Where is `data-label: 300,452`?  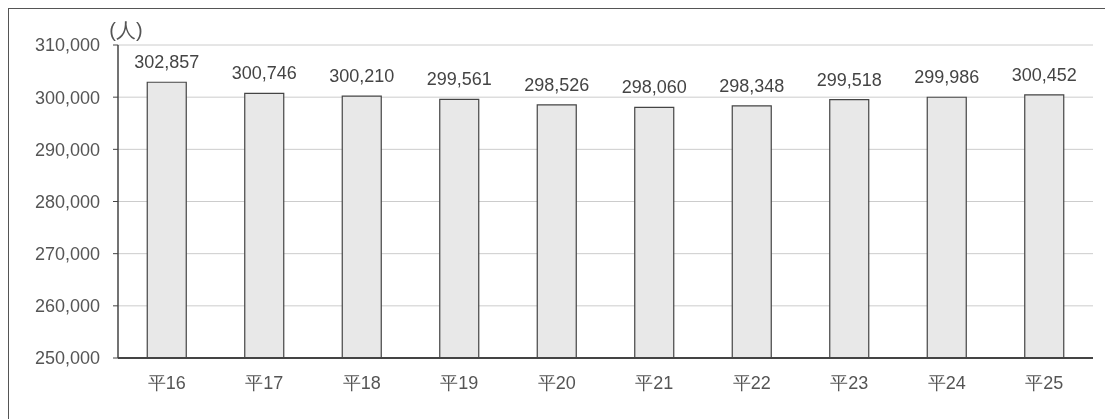
data-label: 300,452 is located at coordinates (1044, 74).